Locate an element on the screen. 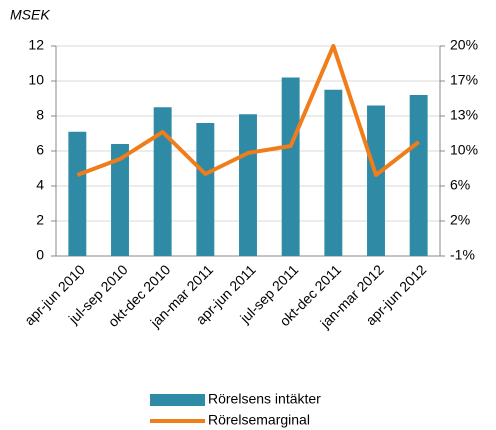  y2-tick-label: 2% is located at coordinates (460, 220).